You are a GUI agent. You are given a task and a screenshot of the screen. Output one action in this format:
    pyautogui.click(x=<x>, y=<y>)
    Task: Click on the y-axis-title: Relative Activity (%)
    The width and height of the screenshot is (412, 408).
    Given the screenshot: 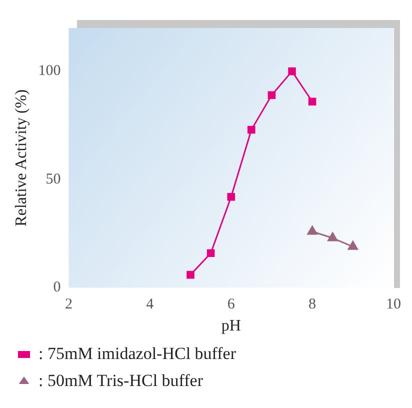 What is the action you would take?
    pyautogui.click(x=21, y=157)
    